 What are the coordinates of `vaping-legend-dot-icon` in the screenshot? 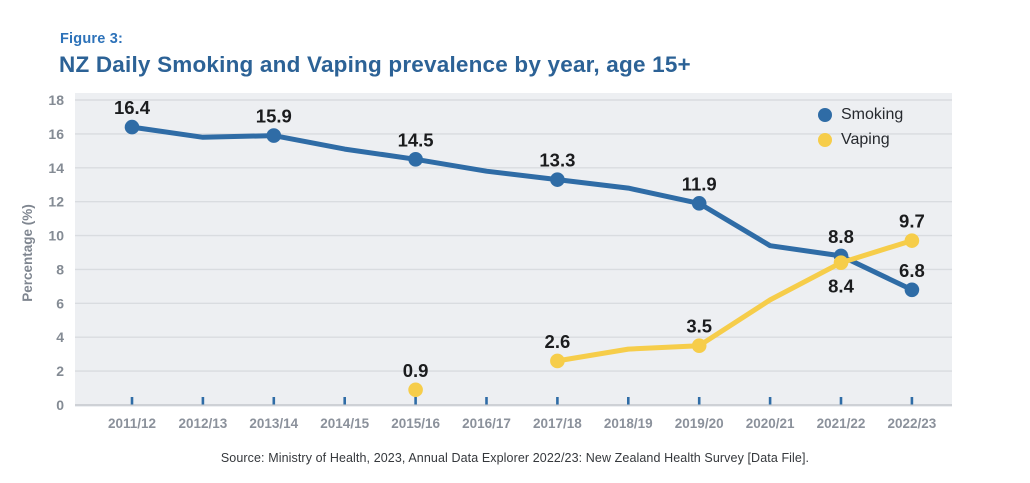 It's located at (825, 140).